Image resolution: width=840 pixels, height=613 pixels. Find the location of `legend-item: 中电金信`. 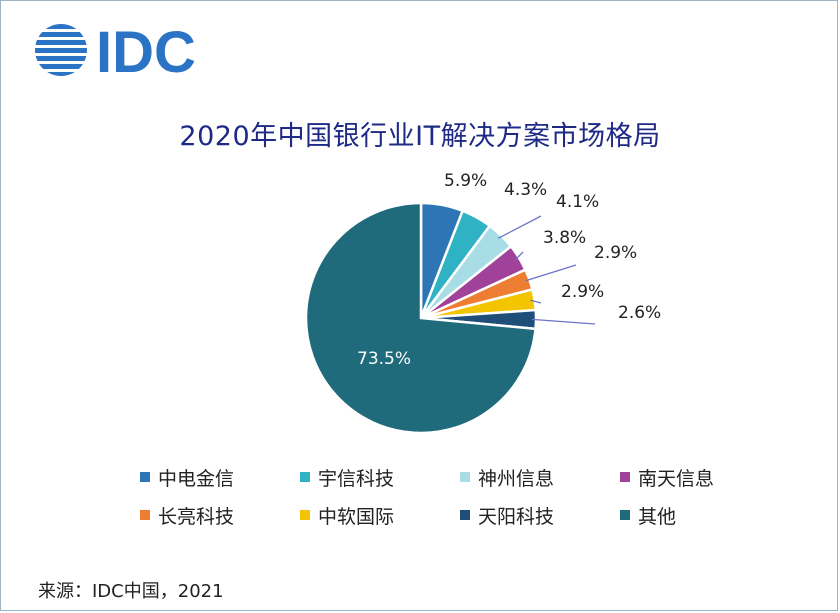

legend-item: 中电金信 is located at coordinates (220, 478).